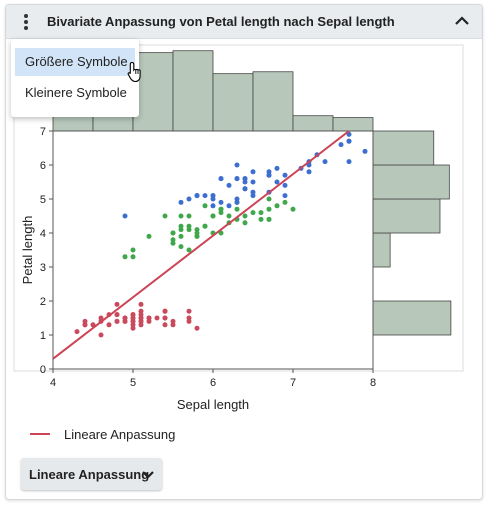 Image resolution: width=487 pixels, height=508 pixels. Describe the element at coordinates (75, 62) in the screenshot. I see `menu-item-larger-symbols: Größere Symbole` at that location.